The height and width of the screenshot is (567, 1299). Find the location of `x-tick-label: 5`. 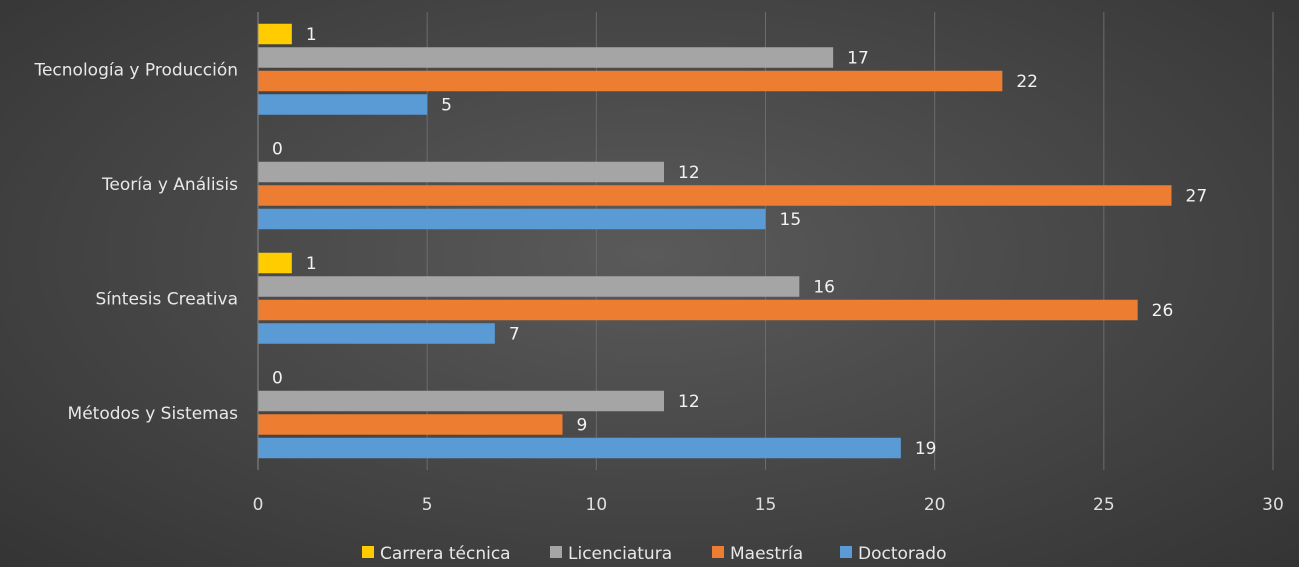

x-tick-label: 5 is located at coordinates (427, 505).